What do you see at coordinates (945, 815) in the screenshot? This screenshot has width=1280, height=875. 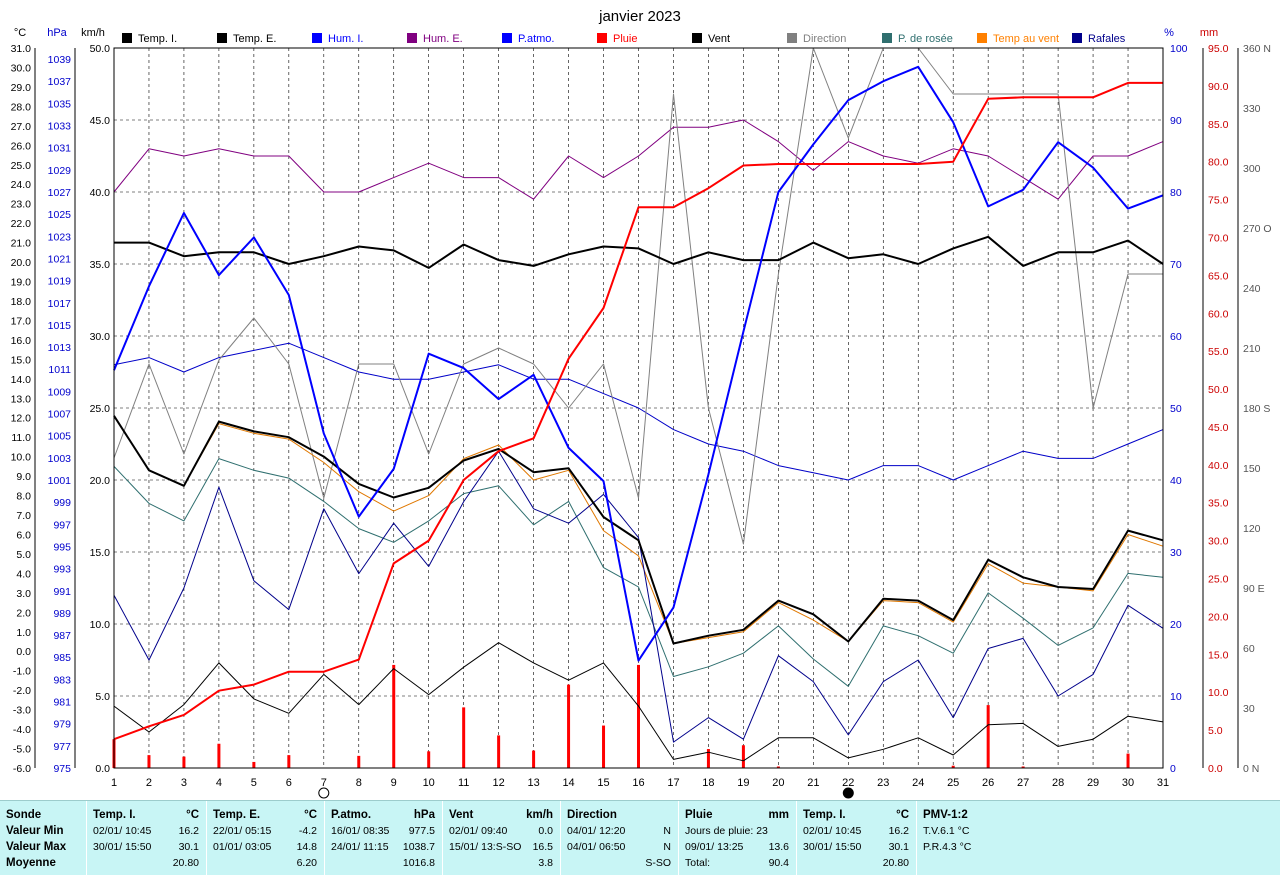 I see `stats-pmv-title: PMV-1:2` at bounding box center [945, 815].